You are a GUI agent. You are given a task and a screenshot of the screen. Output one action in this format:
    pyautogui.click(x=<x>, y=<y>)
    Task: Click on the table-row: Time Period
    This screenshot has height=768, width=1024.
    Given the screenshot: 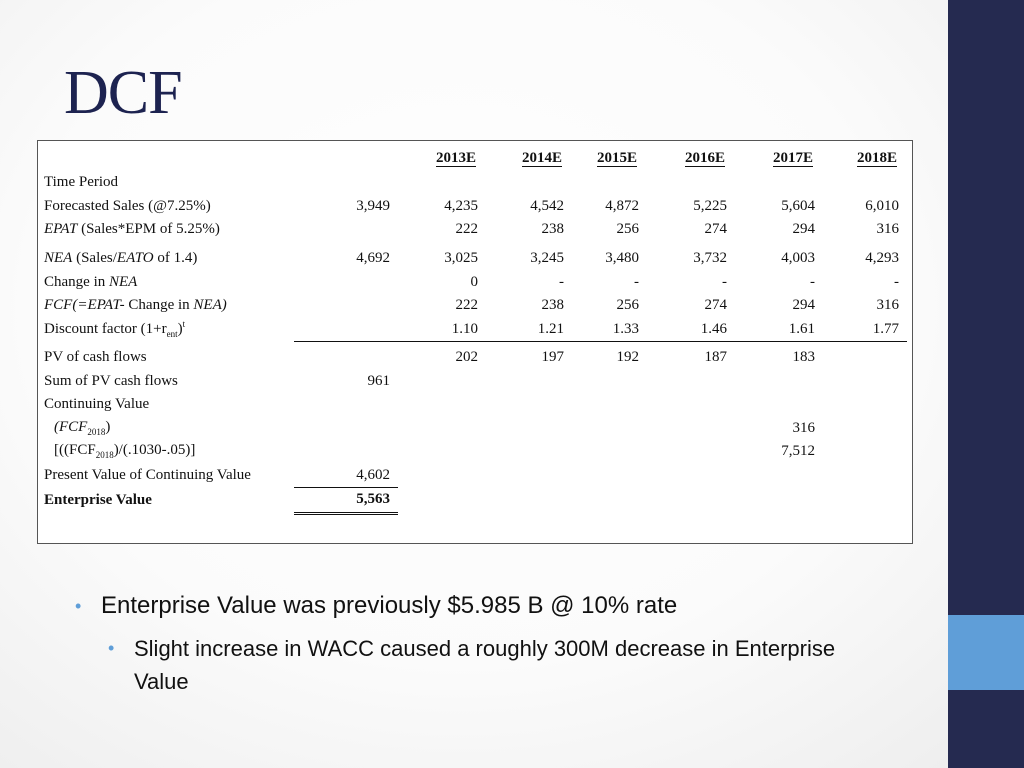 What is the action you would take?
    pyautogui.click(x=474, y=183)
    